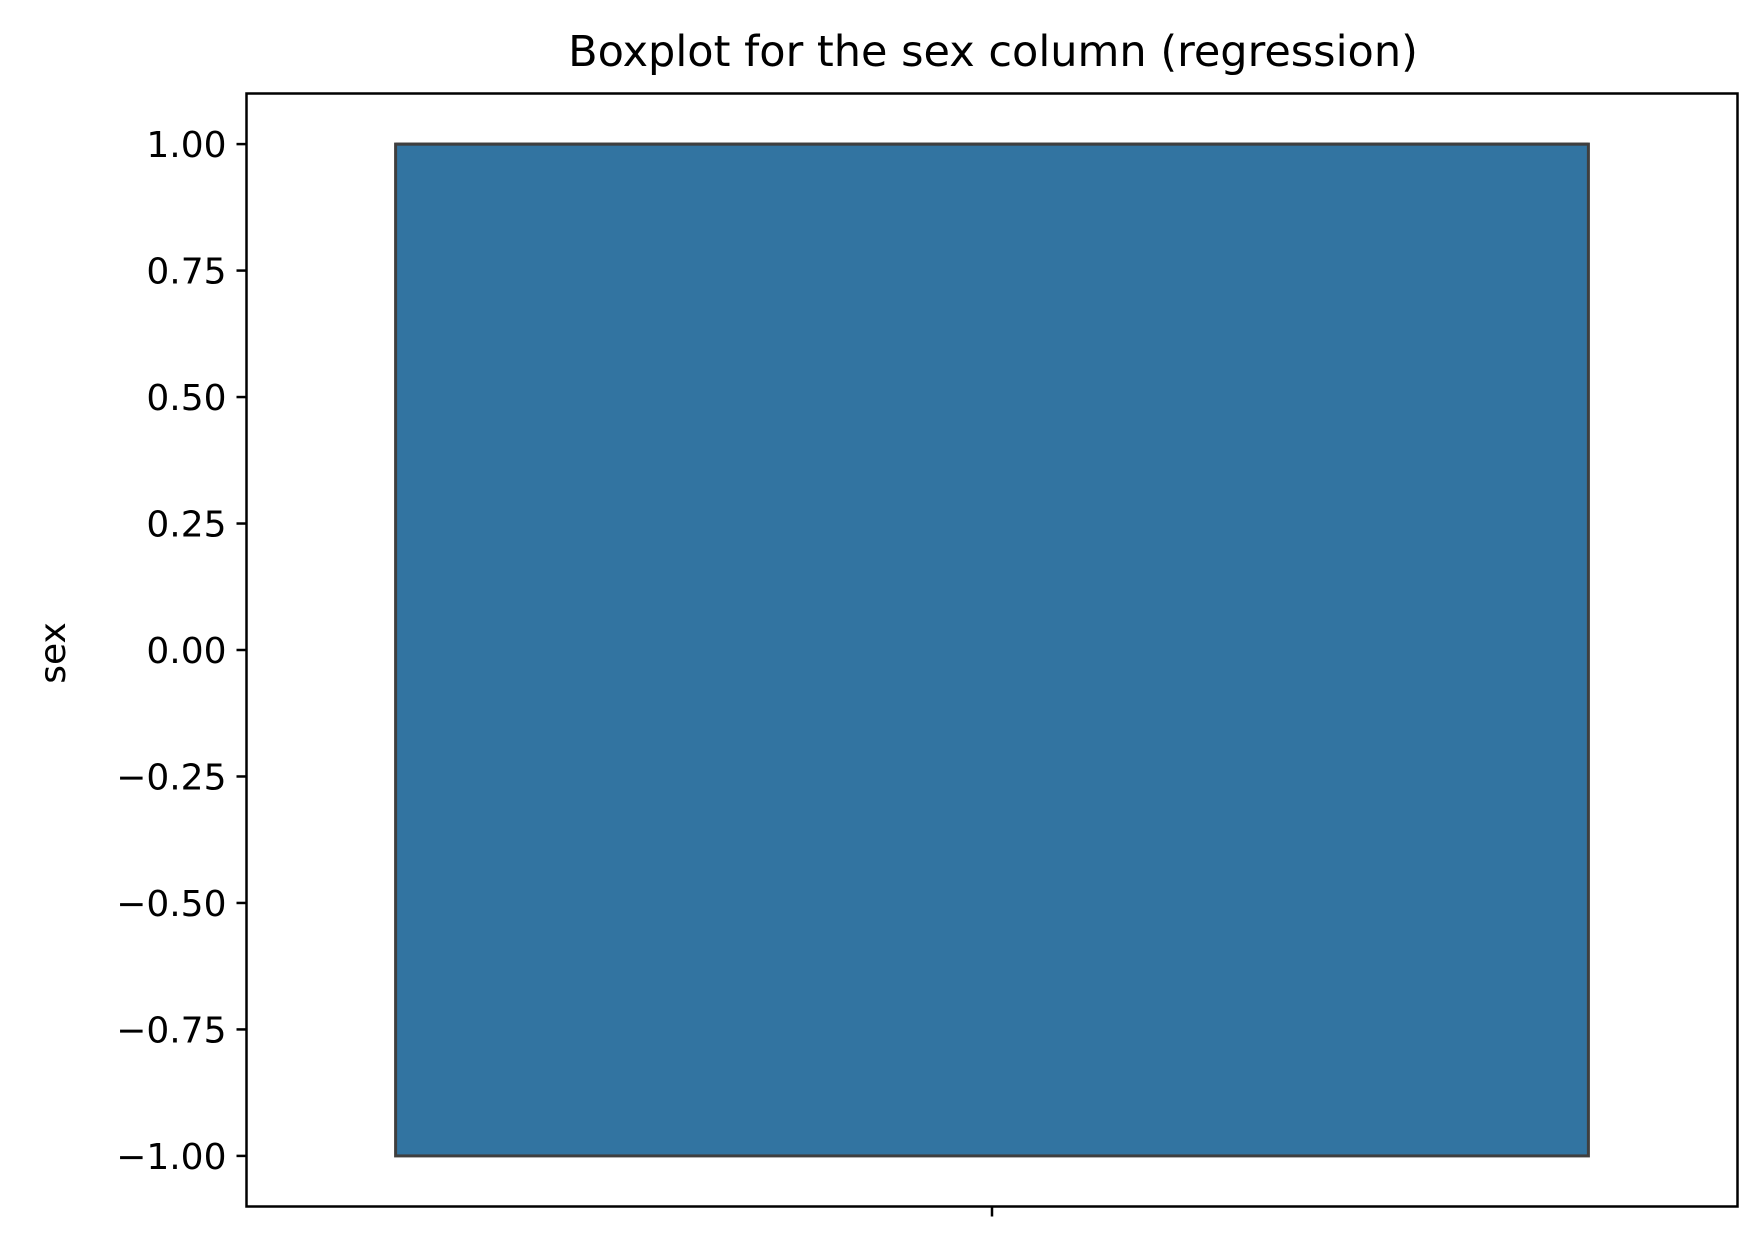  What do you see at coordinates (186, 398) in the screenshot?
I see `y-tick-label: 0.50` at bounding box center [186, 398].